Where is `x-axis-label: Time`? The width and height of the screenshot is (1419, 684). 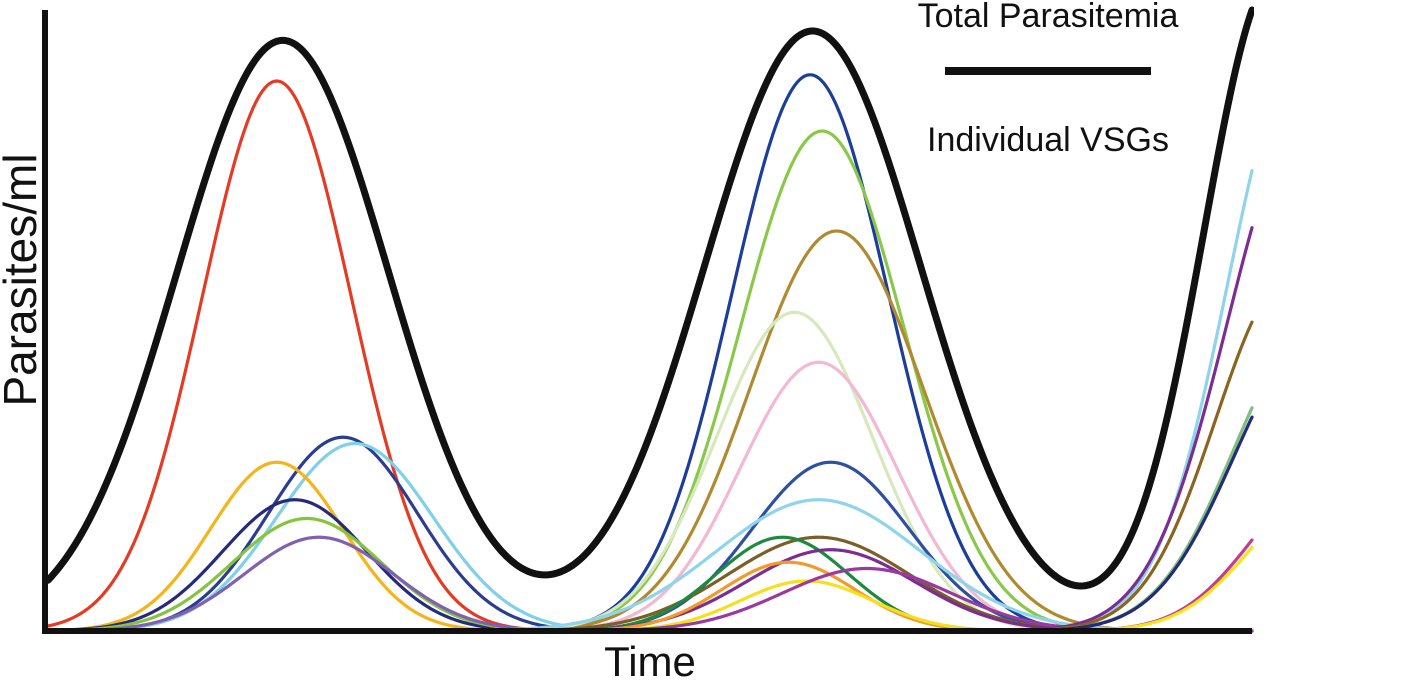
x-axis-label: Time is located at coordinates (650, 661).